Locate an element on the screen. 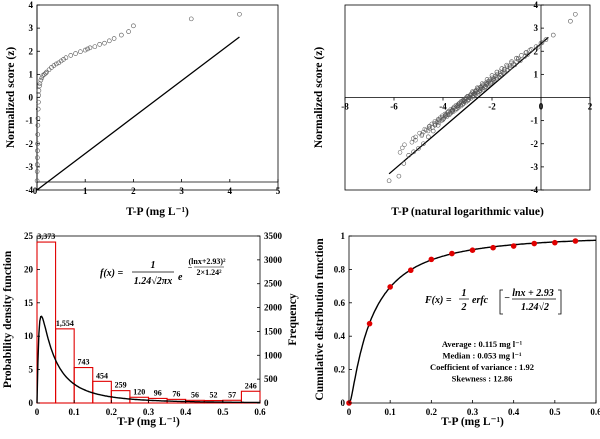 The image size is (600, 439). equation-numerator: 1 is located at coordinates (153, 265).